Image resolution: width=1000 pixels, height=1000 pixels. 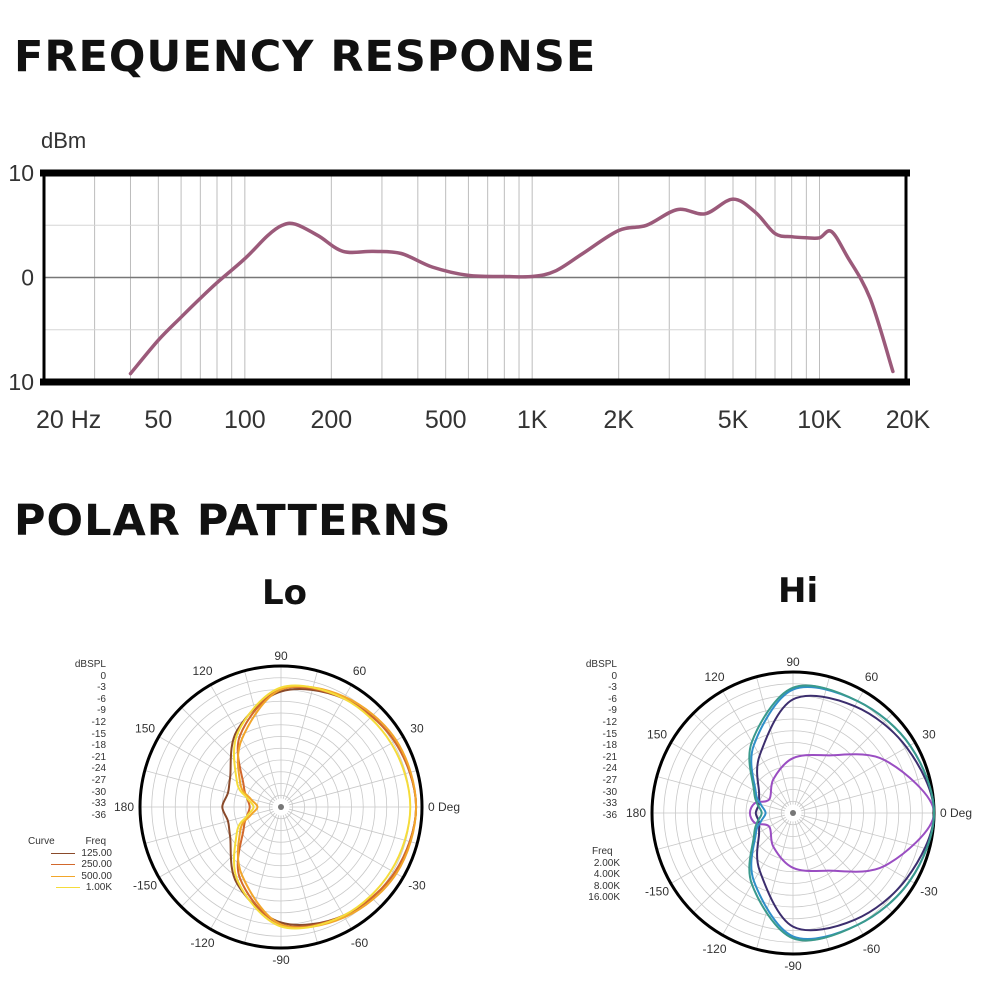 I want to click on lo-legend-item: 125.00, so click(x=70, y=854).